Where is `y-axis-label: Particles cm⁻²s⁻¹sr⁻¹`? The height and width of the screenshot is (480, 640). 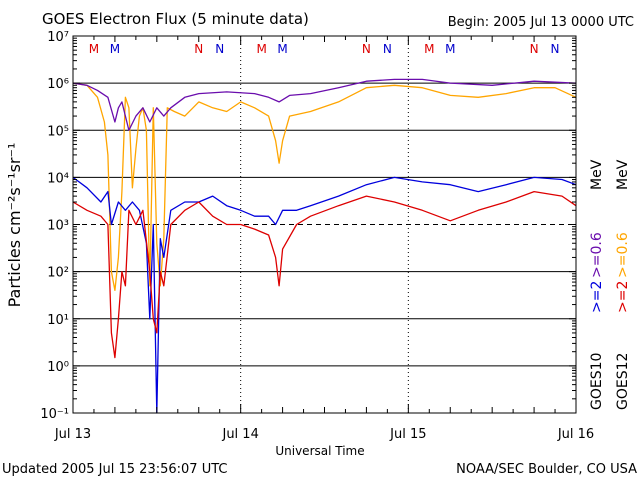
y-axis-label: Particles cm⁻²s⁻¹sr⁻¹ is located at coordinates (14, 225).